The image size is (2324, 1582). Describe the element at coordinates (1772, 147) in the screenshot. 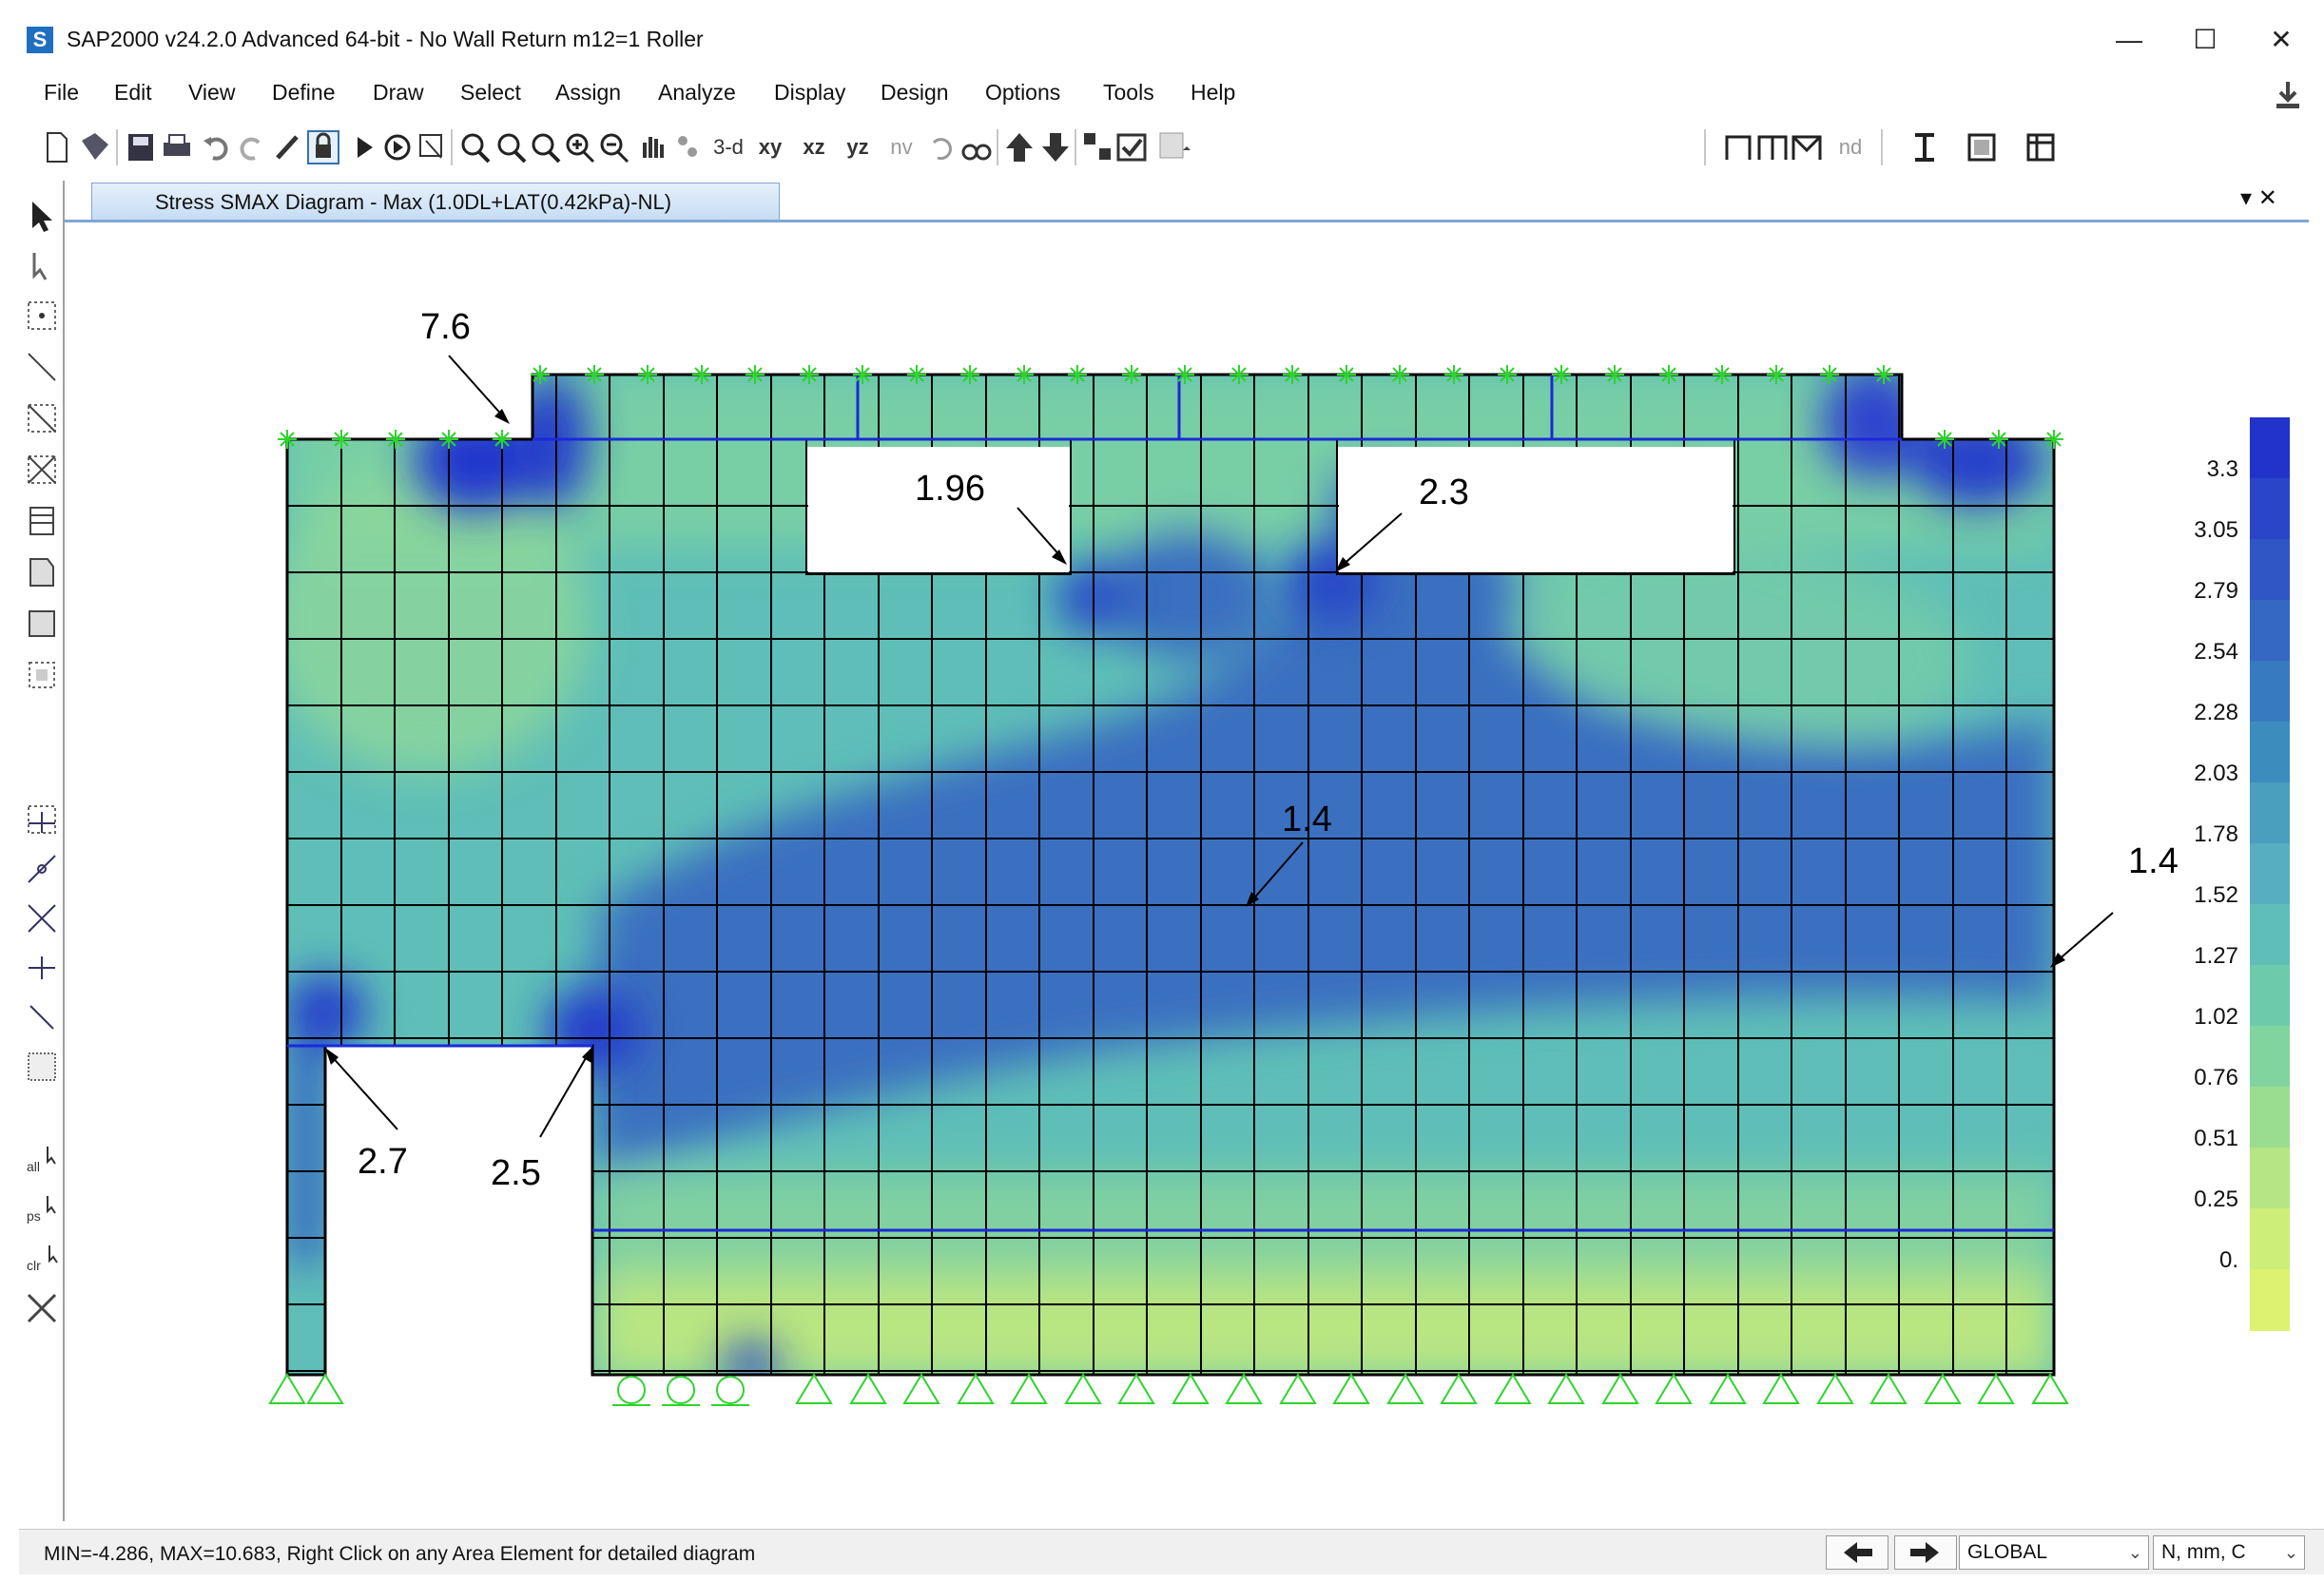

I see `frame-bay-icon` at that location.